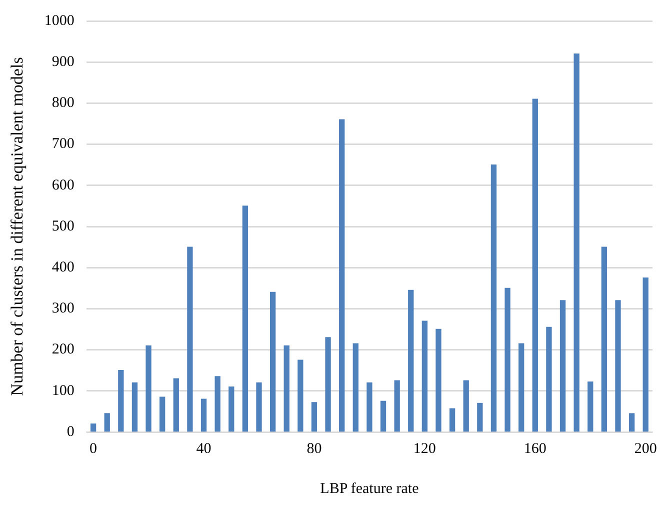  I want to click on y-tick-label: 500, so click(63, 226).